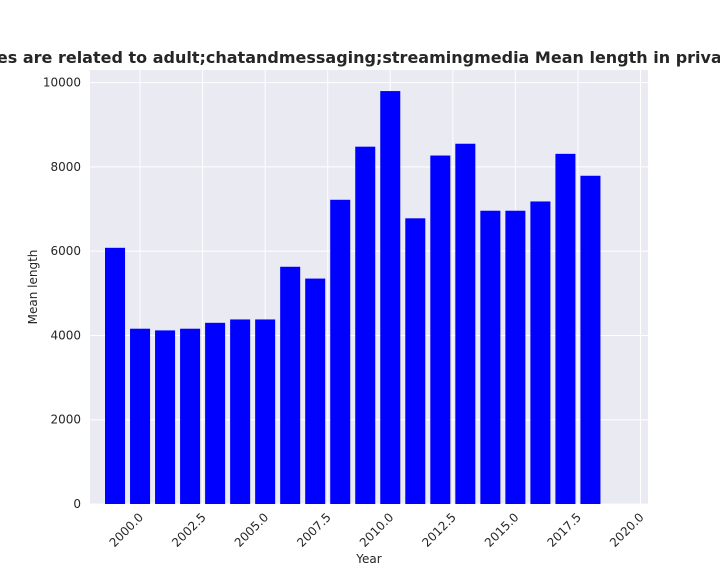 This screenshot has height=580, width=720. Describe the element at coordinates (65, 420) in the screenshot. I see `y-tick-label: 2000` at that location.